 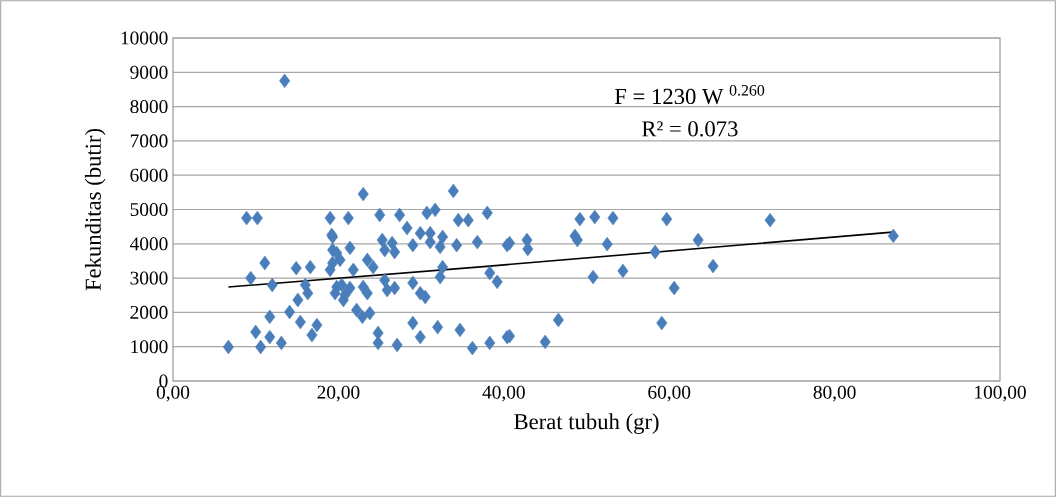 What do you see at coordinates (689, 94) in the screenshot?
I see `annotation: F = 1230 W $^{0.260}$` at bounding box center [689, 94].